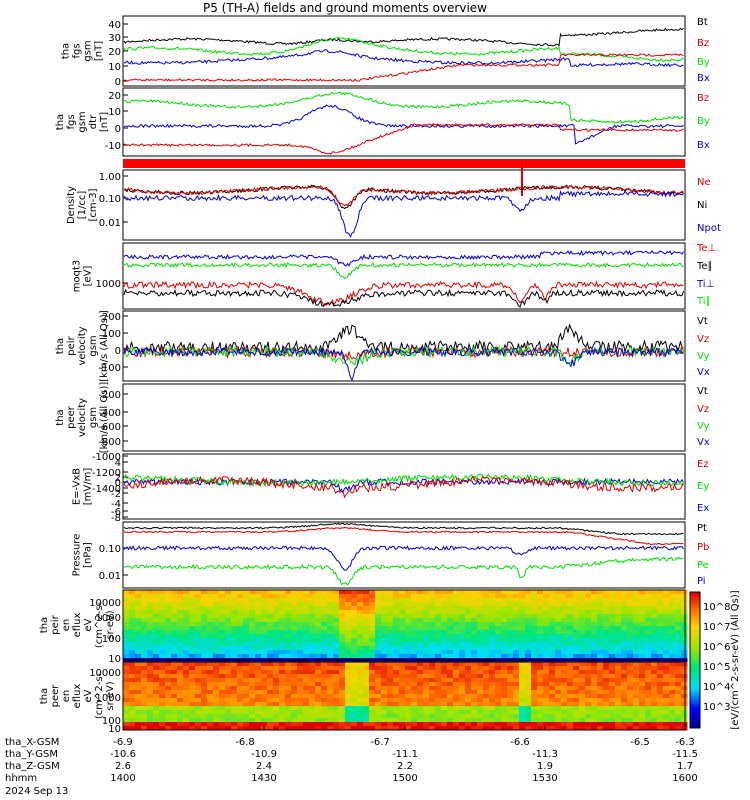 The height and width of the screenshot is (800, 750). Describe the element at coordinates (716, 687) in the screenshot. I see `colorbar-tick: 10^4` at that location.